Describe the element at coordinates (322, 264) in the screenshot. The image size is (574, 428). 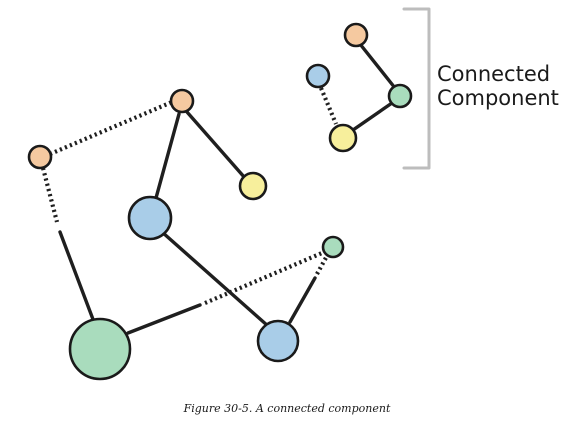
I see `edge-blue-bottom-green-small-dashed` at that location.